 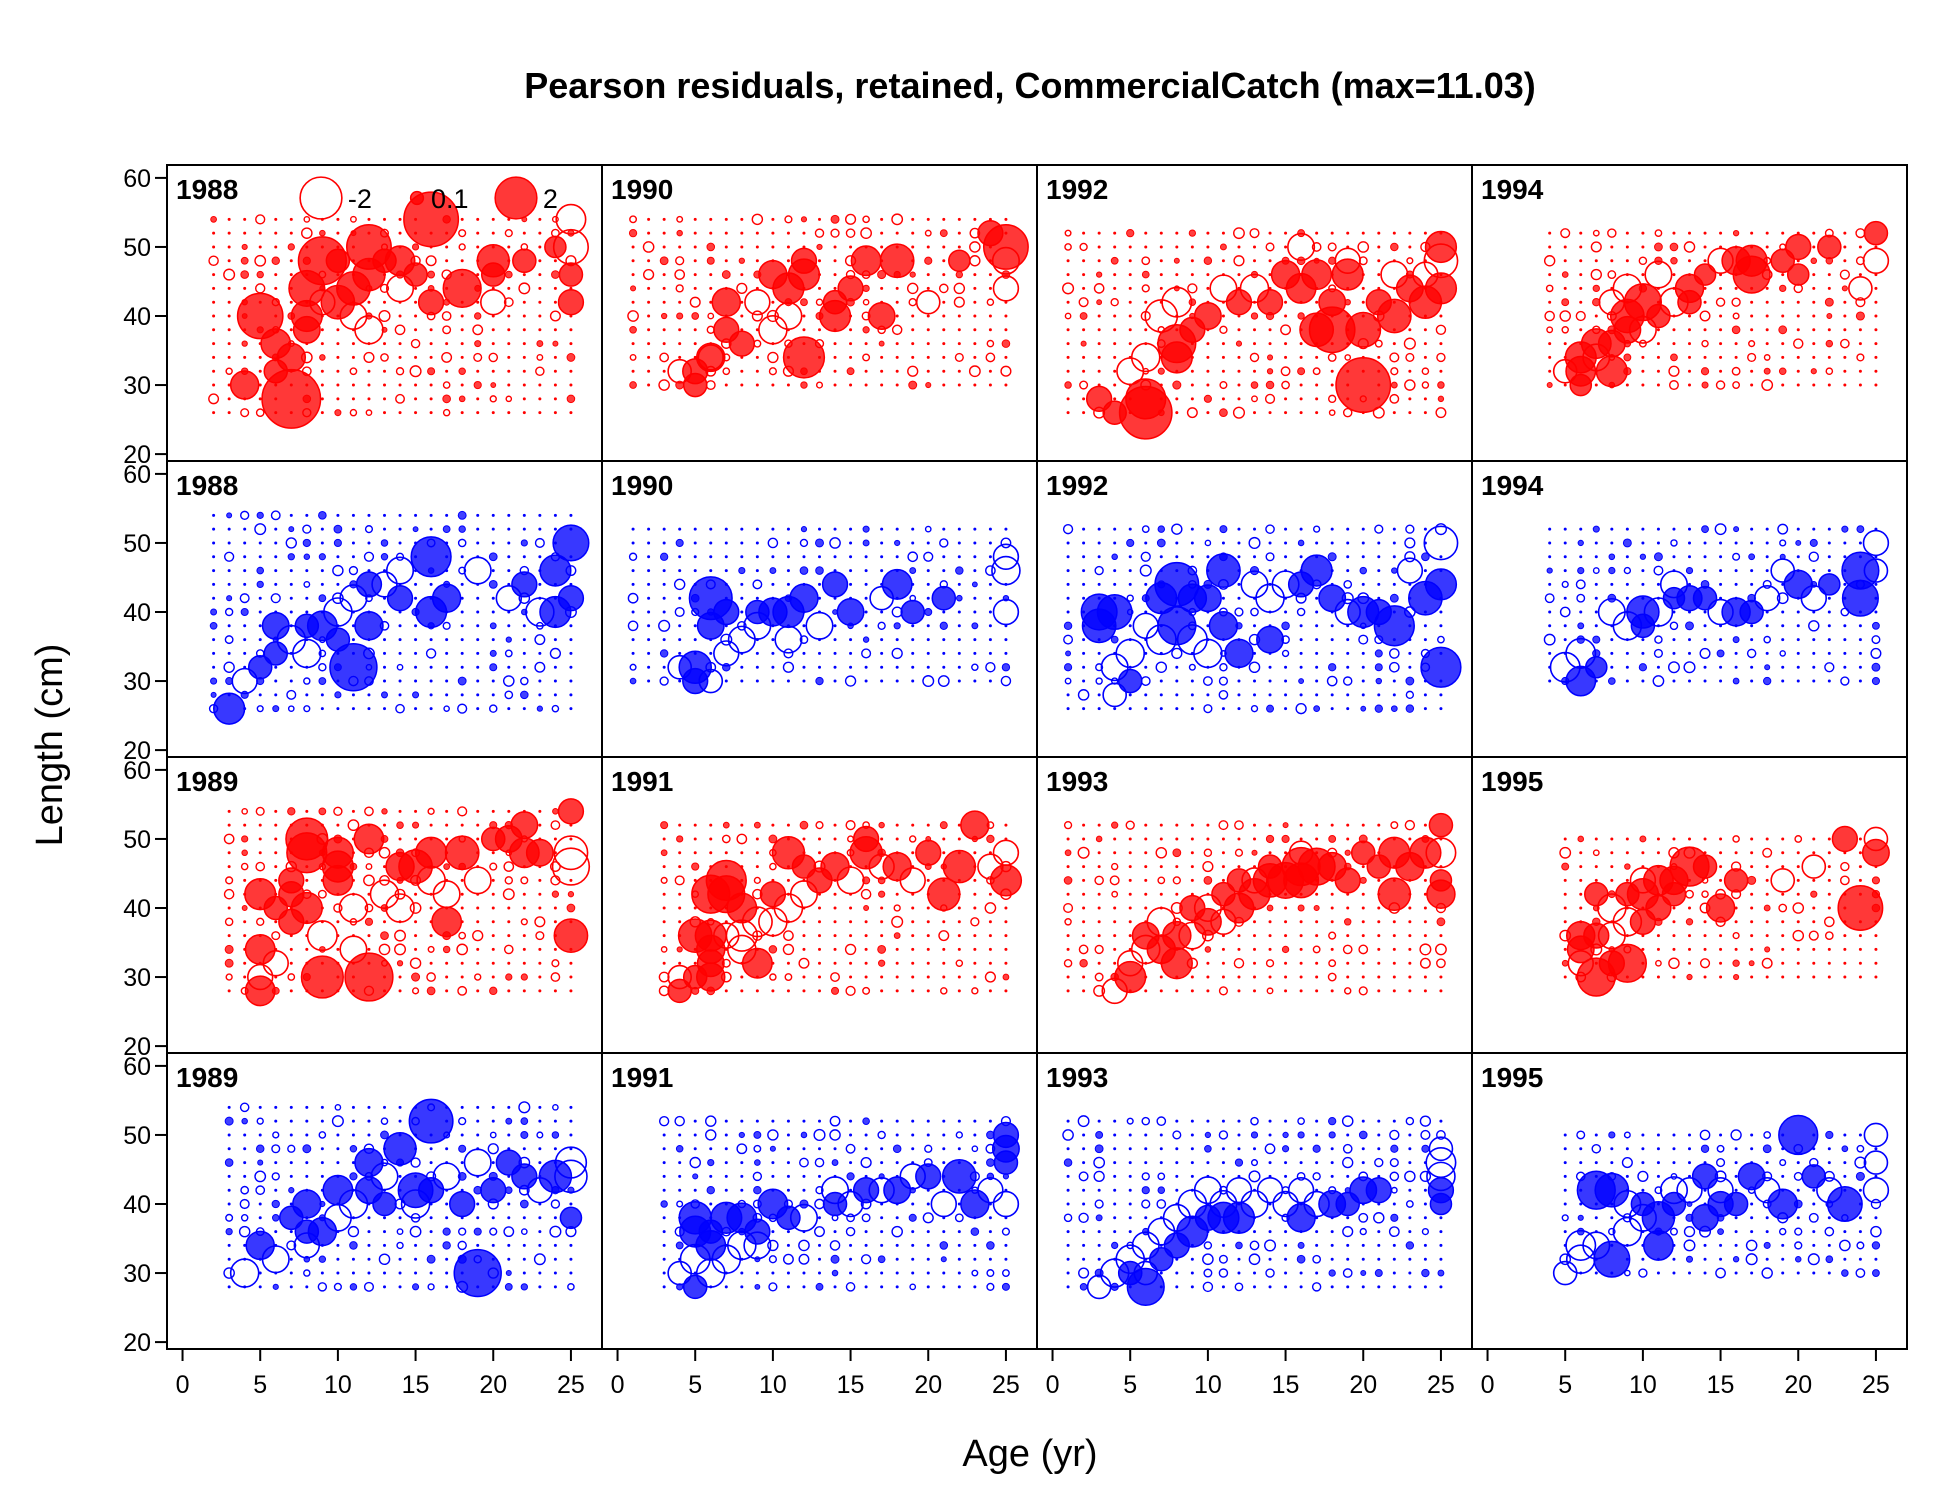 What do you see at coordinates (137, 1136) in the screenshot?
I see `y-tick-label: 50` at bounding box center [137, 1136].